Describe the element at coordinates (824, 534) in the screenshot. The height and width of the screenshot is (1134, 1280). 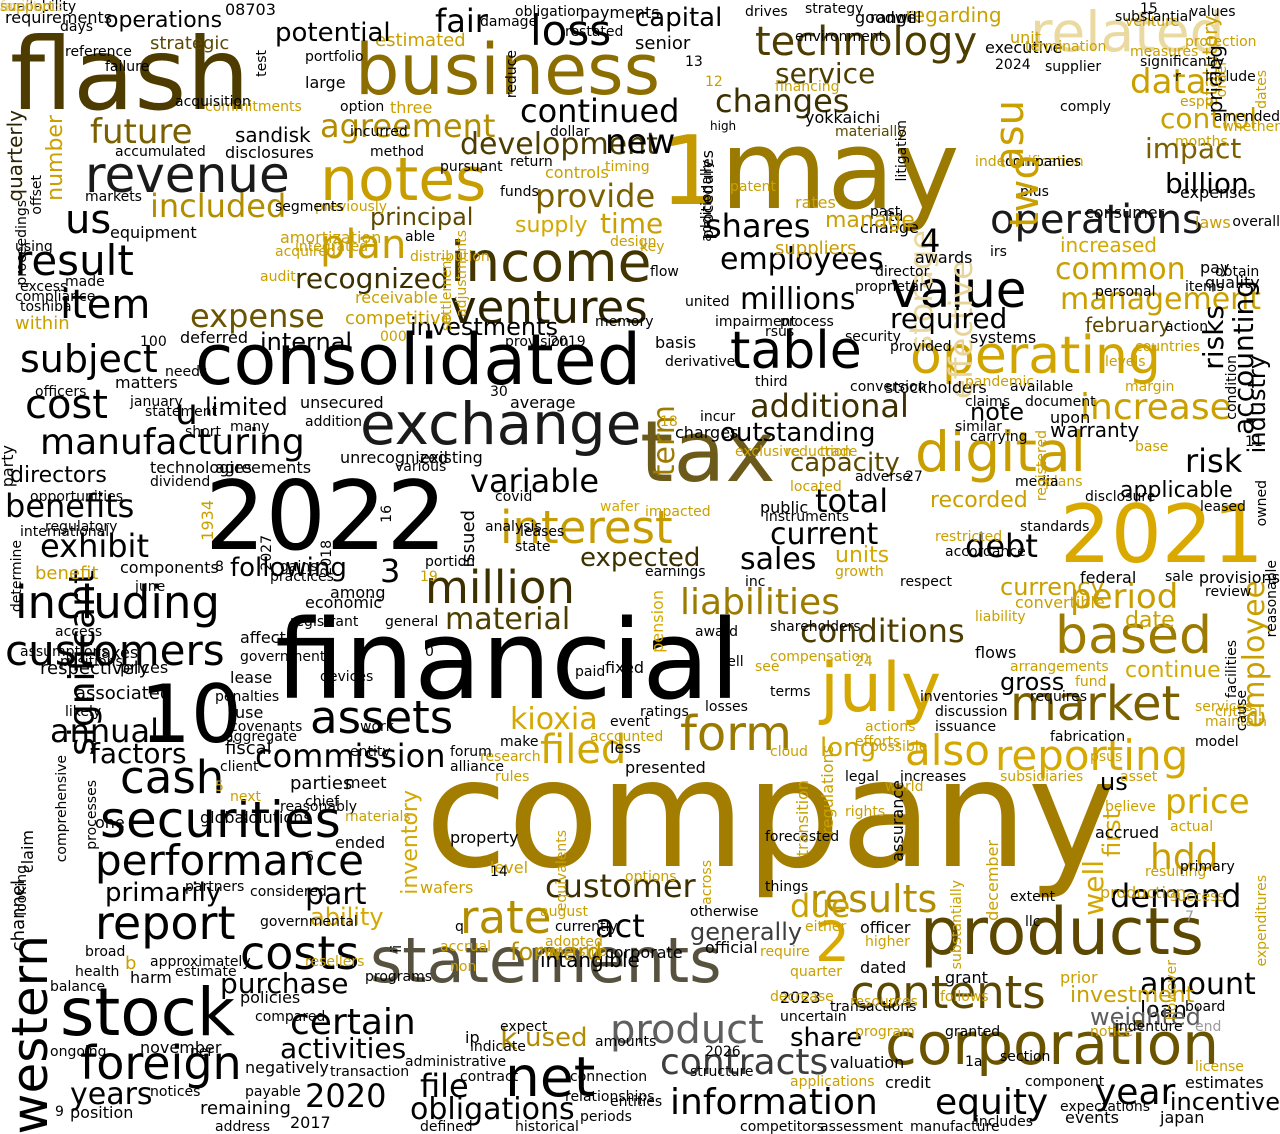
I see `word-current: current` at that location.